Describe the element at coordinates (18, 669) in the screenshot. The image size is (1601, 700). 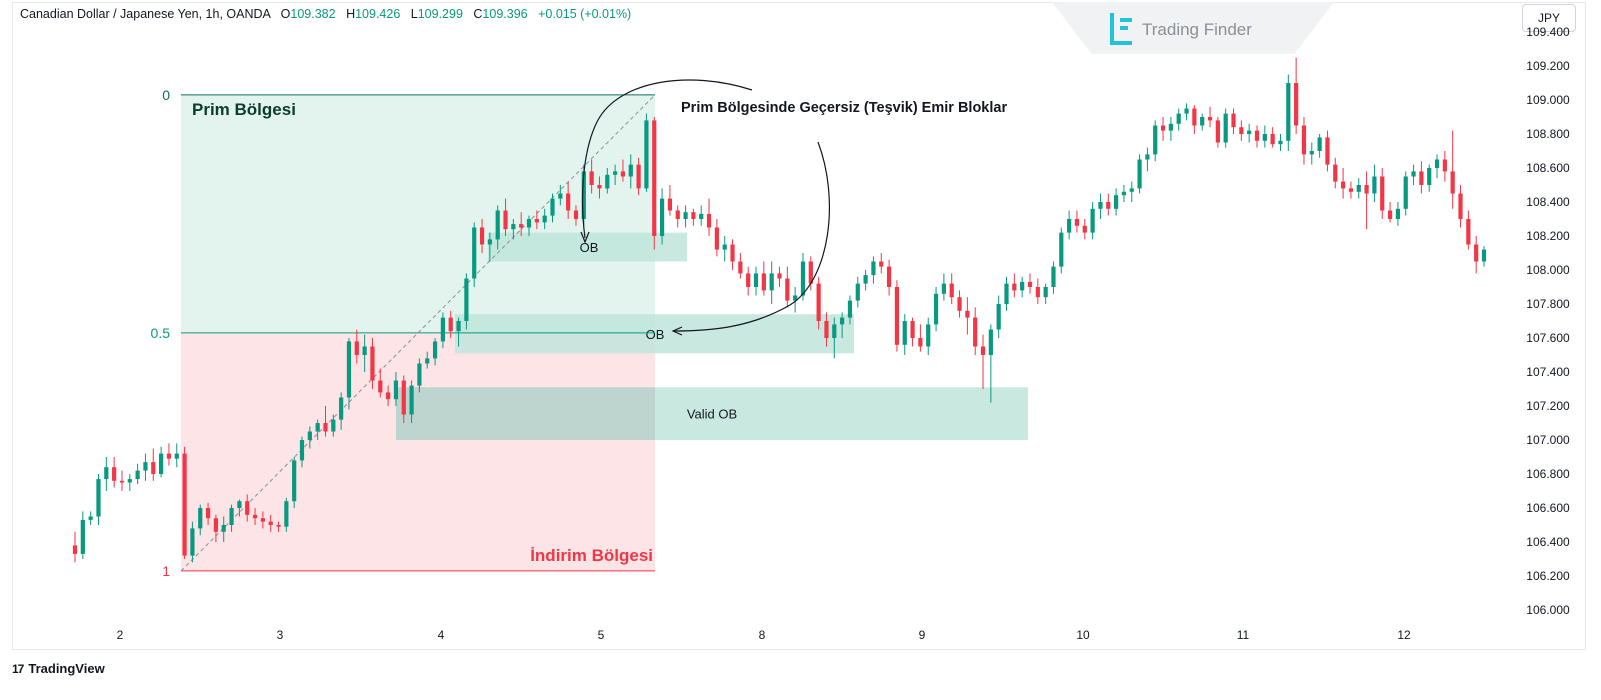
I see `tradingview-logo-icon: 17` at that location.